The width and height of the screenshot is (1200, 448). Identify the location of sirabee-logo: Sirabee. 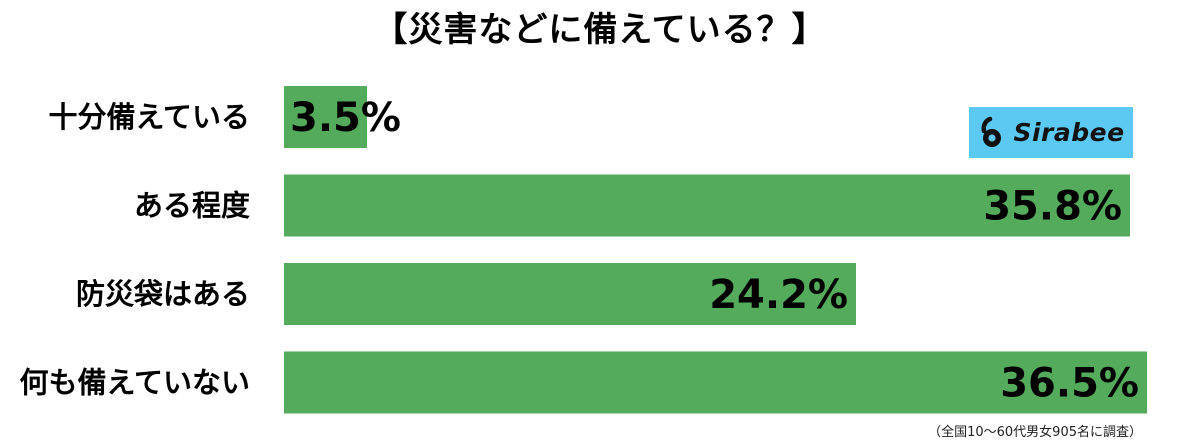
(1051, 132).